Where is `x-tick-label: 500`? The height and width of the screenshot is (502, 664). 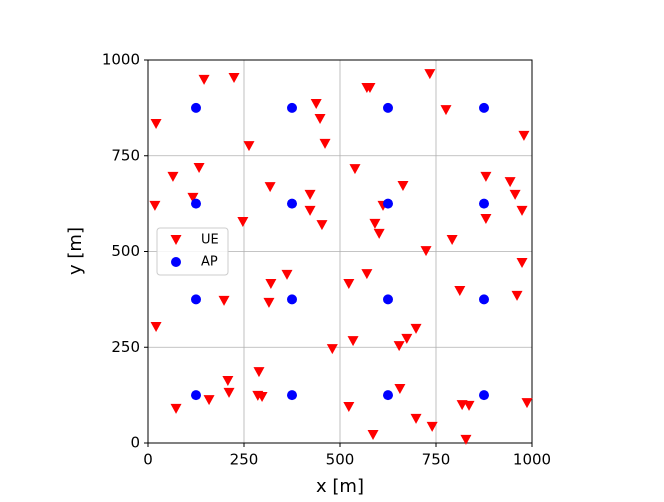 x-tick-label: 500 is located at coordinates (340, 460).